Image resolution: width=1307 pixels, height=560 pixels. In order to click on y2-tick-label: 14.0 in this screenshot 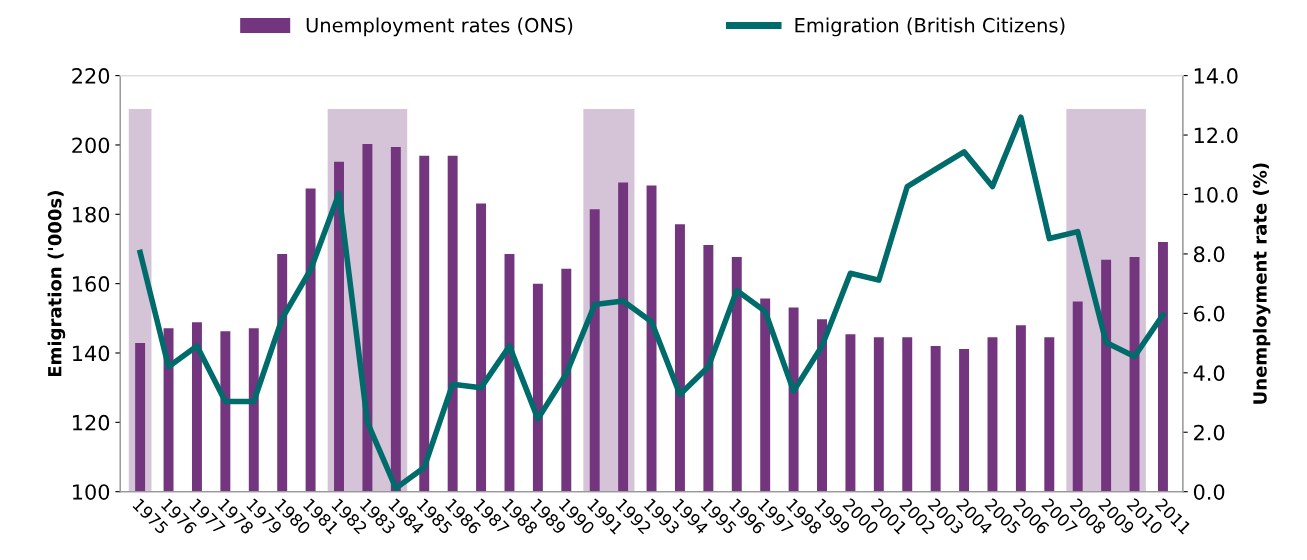, I will do `click(1216, 76)`.